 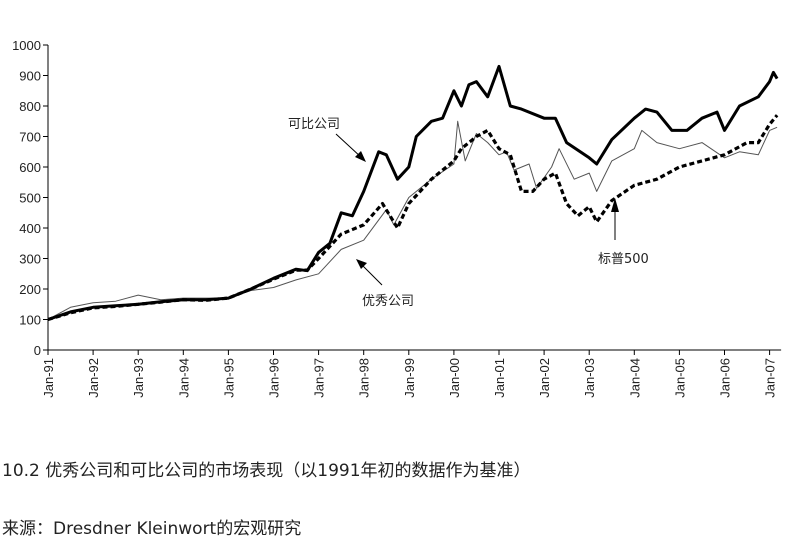 I want to click on y-tick-label: 300, so click(x=30, y=259).